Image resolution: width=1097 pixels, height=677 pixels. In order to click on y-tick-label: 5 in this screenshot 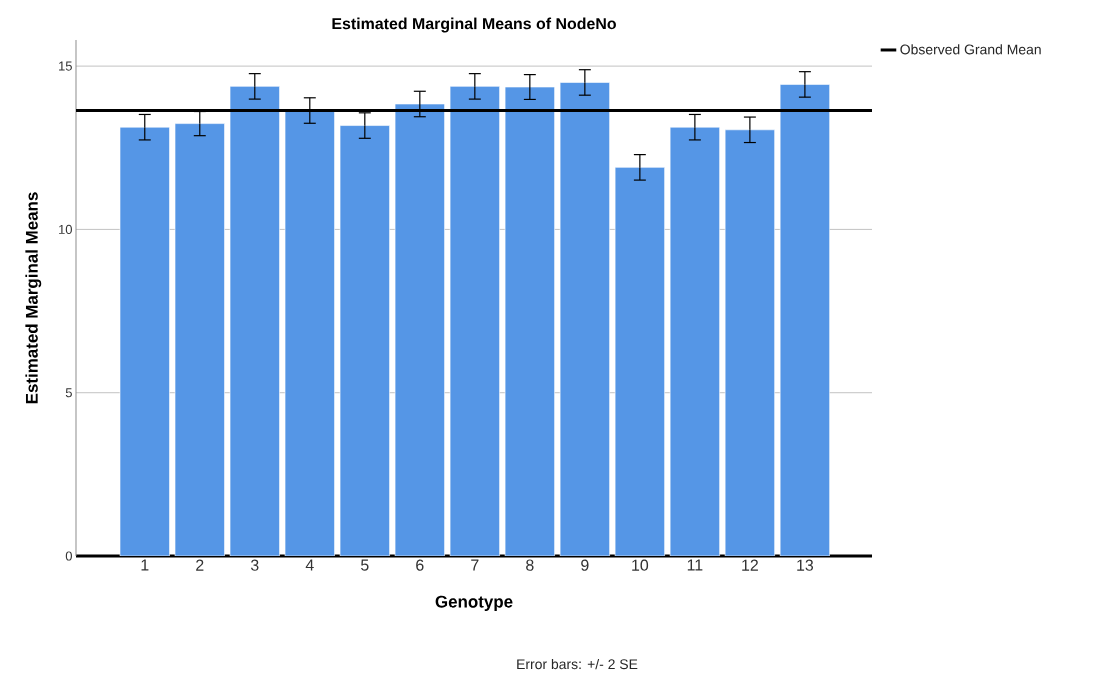, I will do `click(68, 393)`.